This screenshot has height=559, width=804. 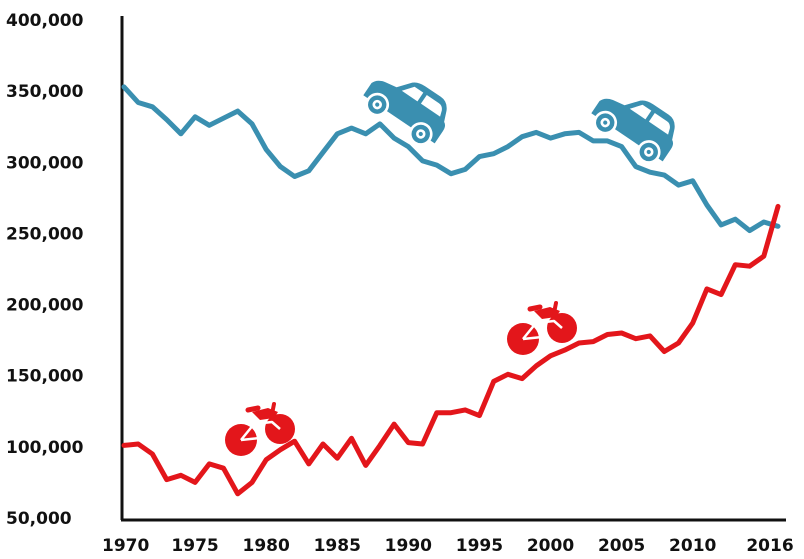 What do you see at coordinates (769, 545) in the screenshot?
I see `x-tick-label: 2016` at bounding box center [769, 545].